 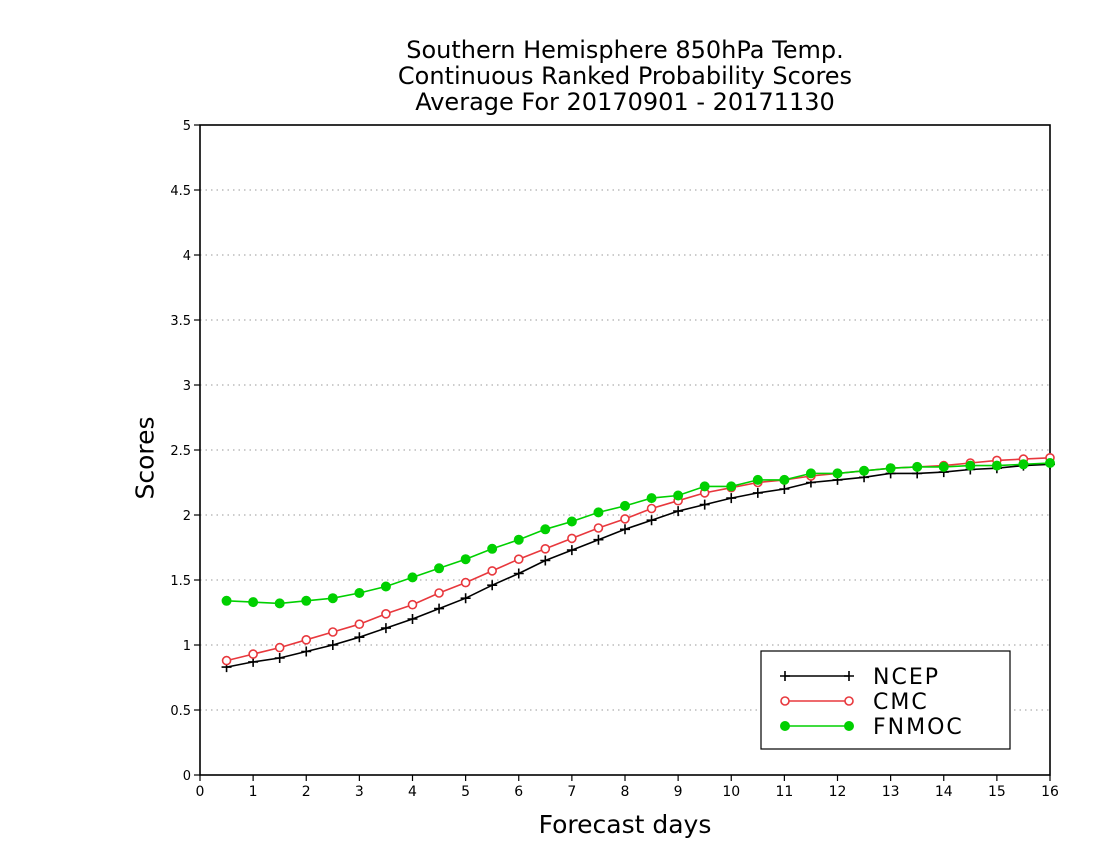 What do you see at coordinates (187, 126) in the screenshot?
I see `y-tick-label: 5` at bounding box center [187, 126].